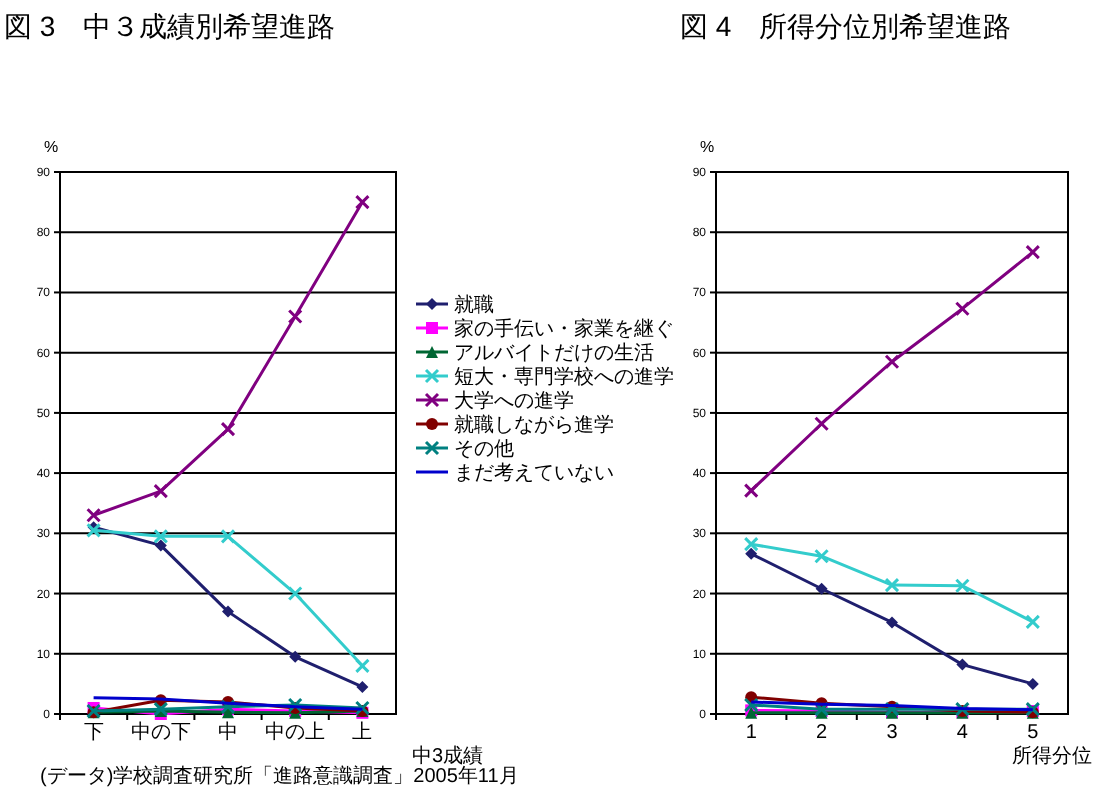 Image resolution: width=1098 pixels, height=788 pixels. What do you see at coordinates (514, 401) in the screenshot?
I see `legend-label: 大学への進学` at bounding box center [514, 401].